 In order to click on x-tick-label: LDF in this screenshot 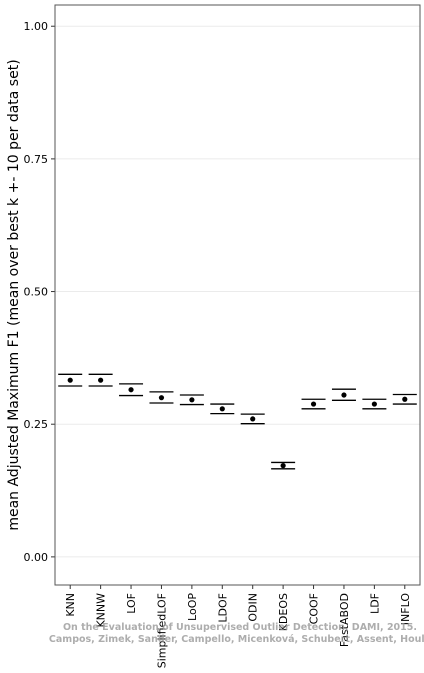, I will do `click(374, 603)`.